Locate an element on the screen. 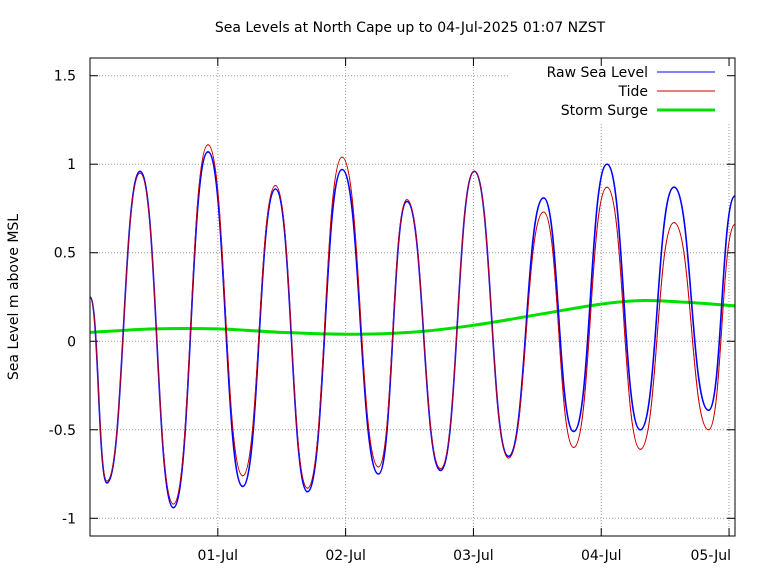 The image size is (768, 576). legend-label: Storm Surge is located at coordinates (604, 111).